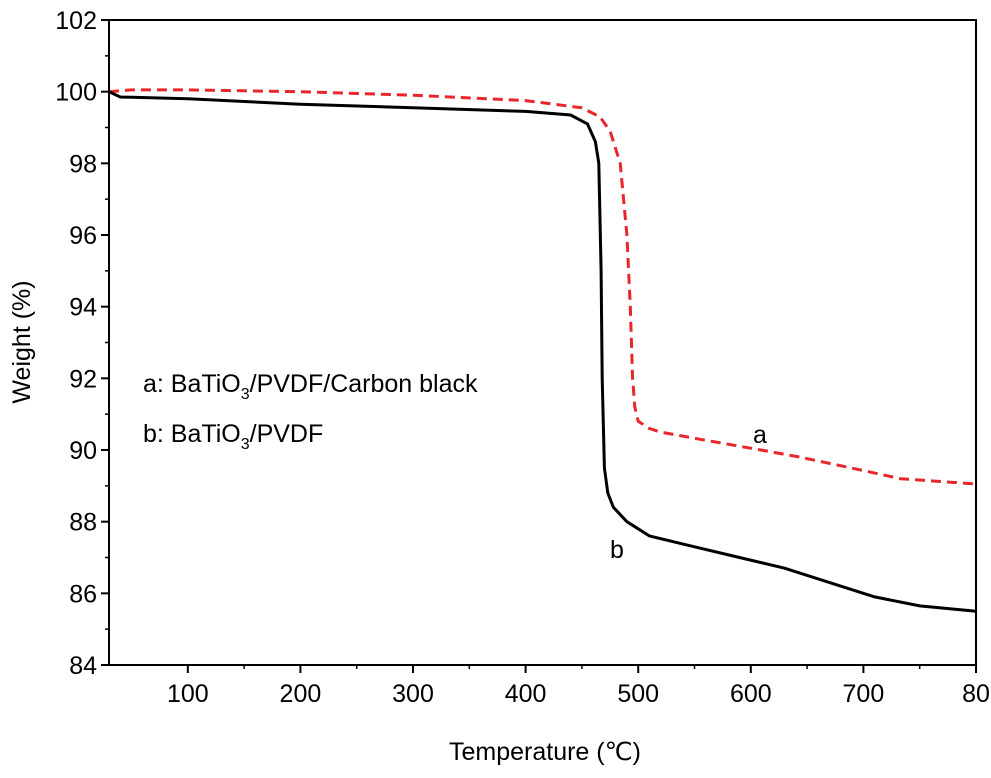 This screenshot has width=991, height=778. Describe the element at coordinates (760, 435) in the screenshot. I see `curve-label: a` at that location.